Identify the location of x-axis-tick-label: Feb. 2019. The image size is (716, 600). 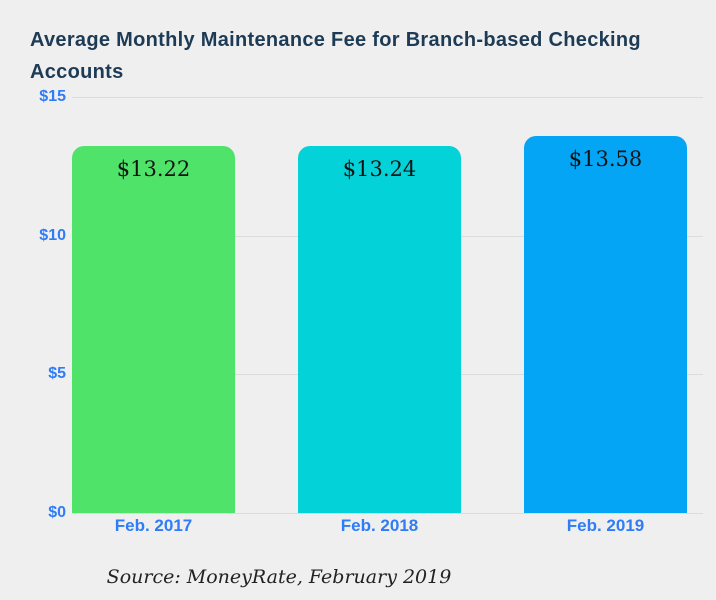
(605, 525).